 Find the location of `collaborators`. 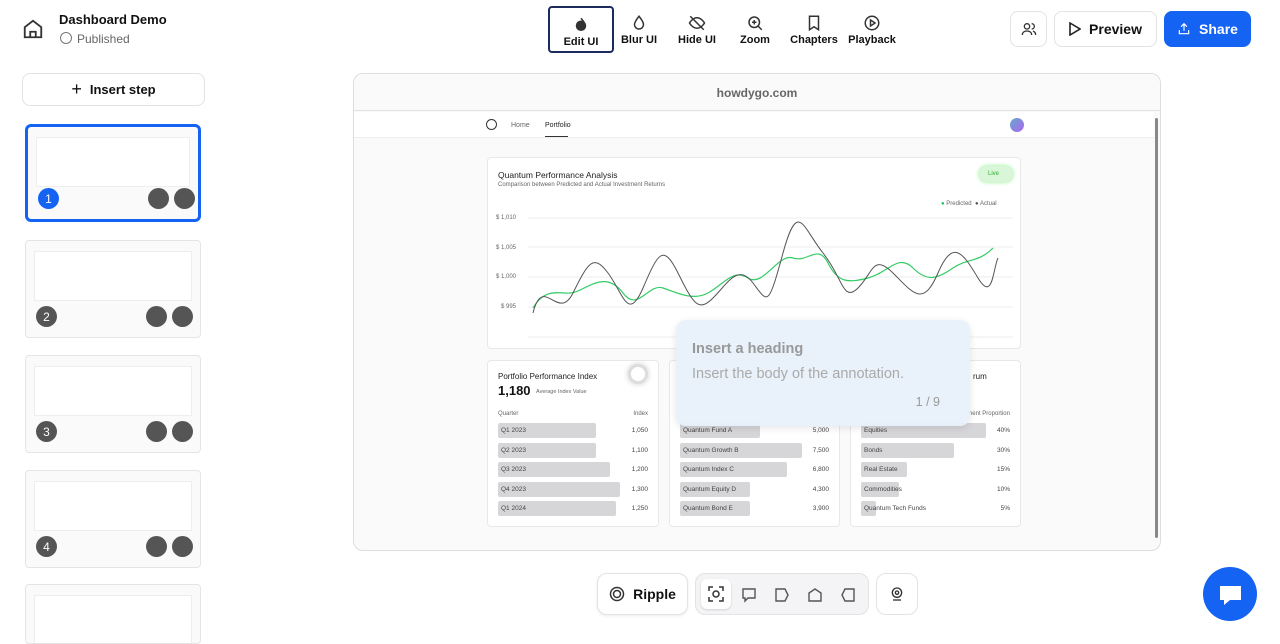

collaborators is located at coordinates (1028, 29).